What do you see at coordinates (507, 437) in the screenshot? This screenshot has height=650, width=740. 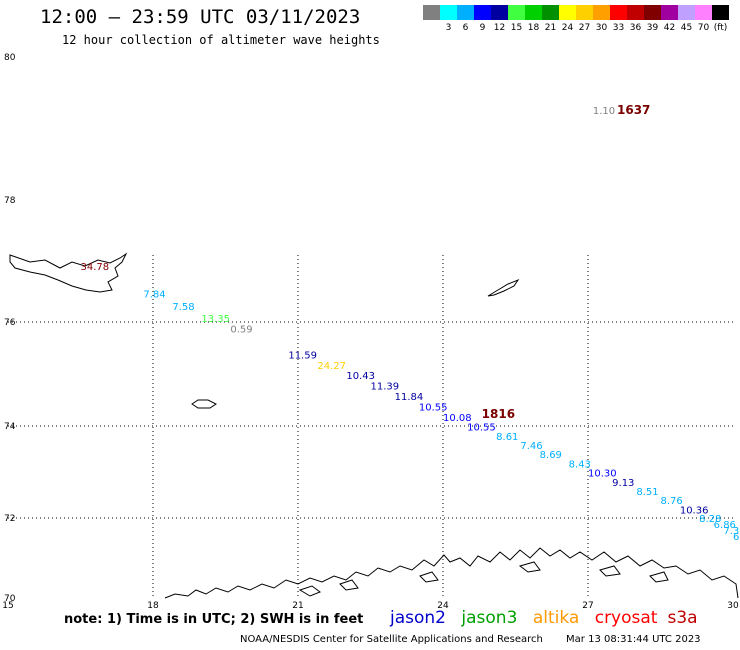 I see `wave-height-value: 8.61` at bounding box center [507, 437].